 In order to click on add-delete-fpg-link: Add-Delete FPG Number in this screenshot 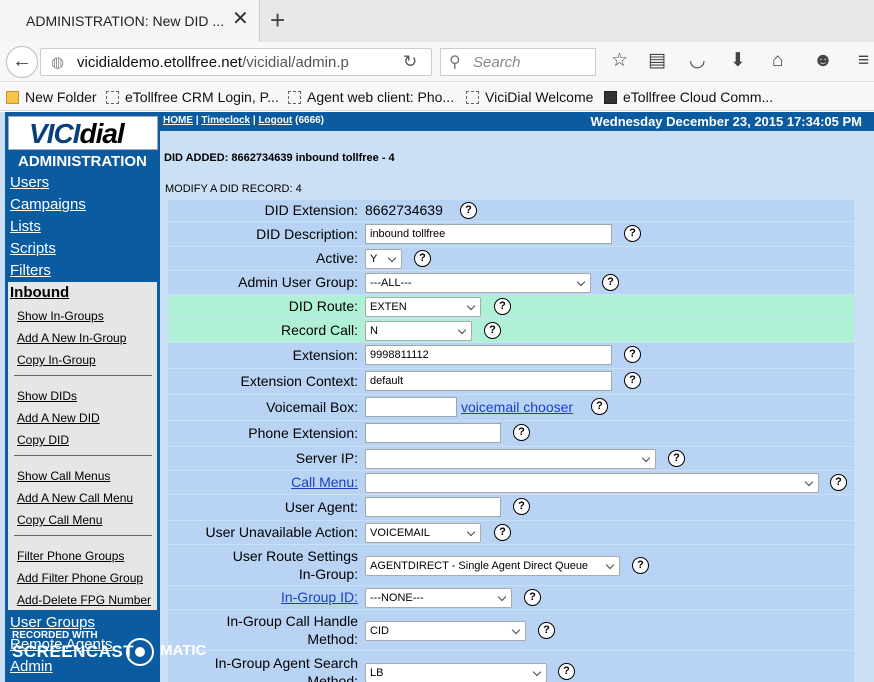, I will do `click(84, 600)`.